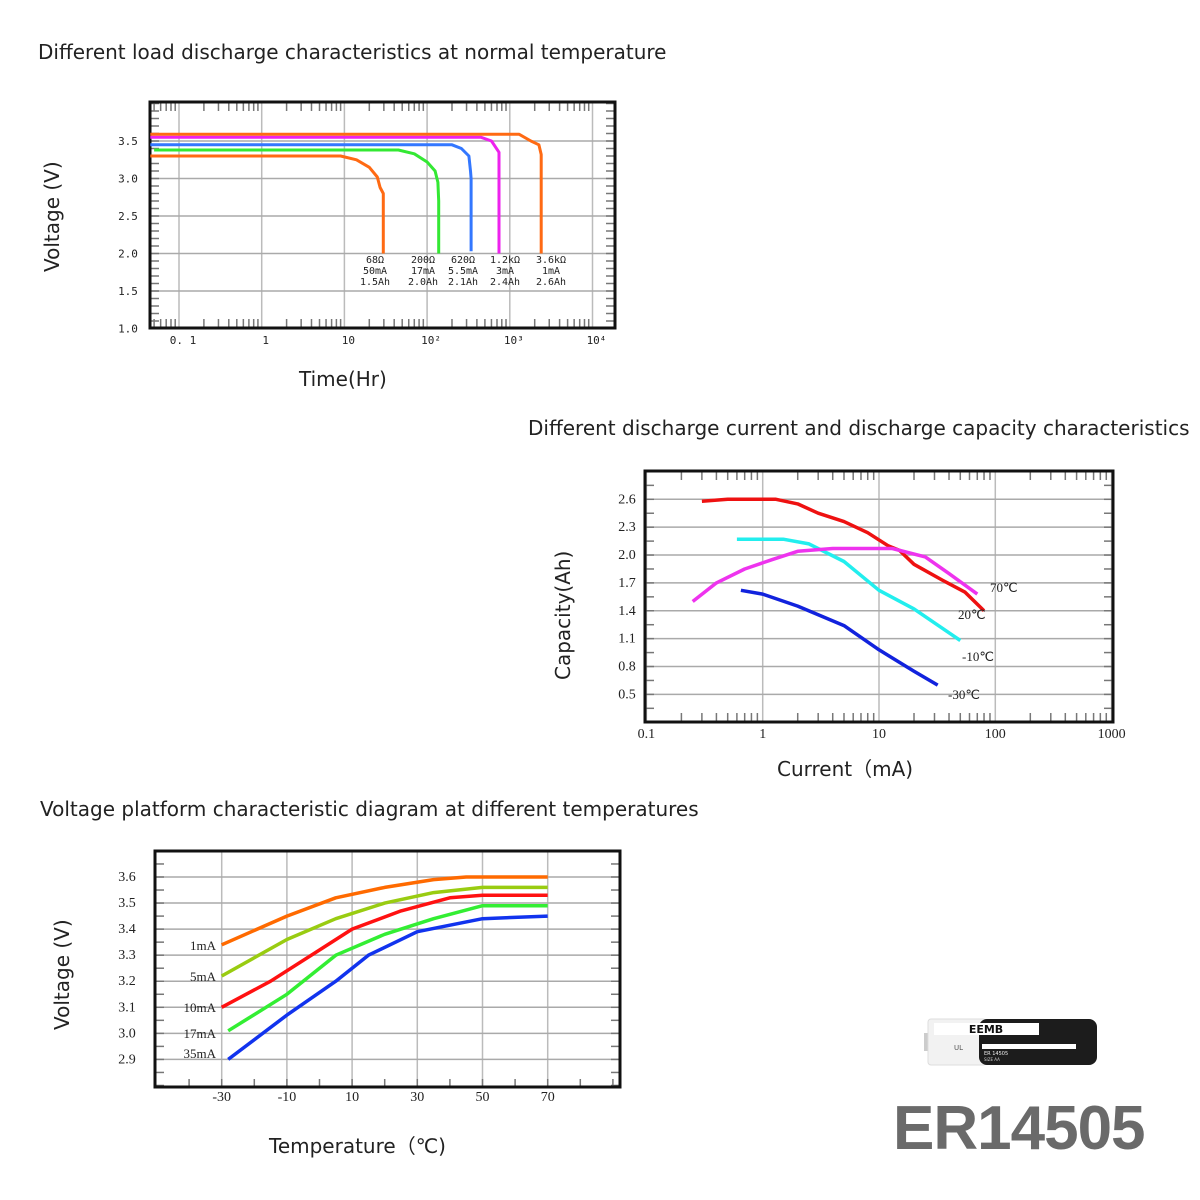 The height and width of the screenshot is (1200, 1200). I want to click on load-label: 1mA, so click(551, 271).